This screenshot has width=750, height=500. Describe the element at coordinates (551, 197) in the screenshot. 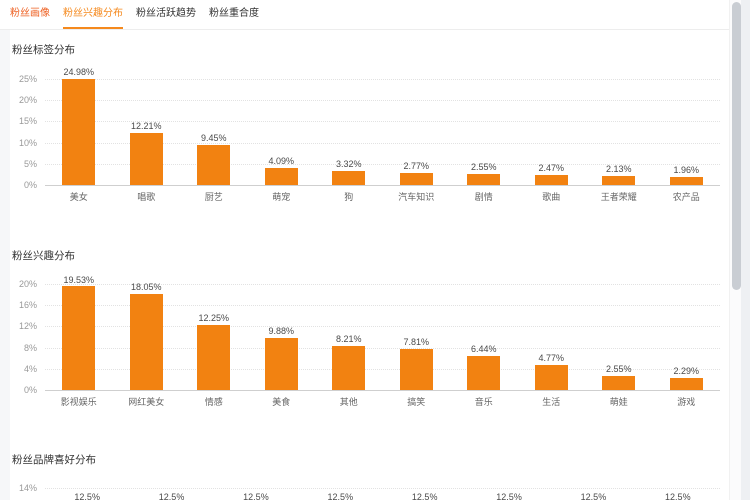

I see `x-axis-label: 歌曲` at that location.